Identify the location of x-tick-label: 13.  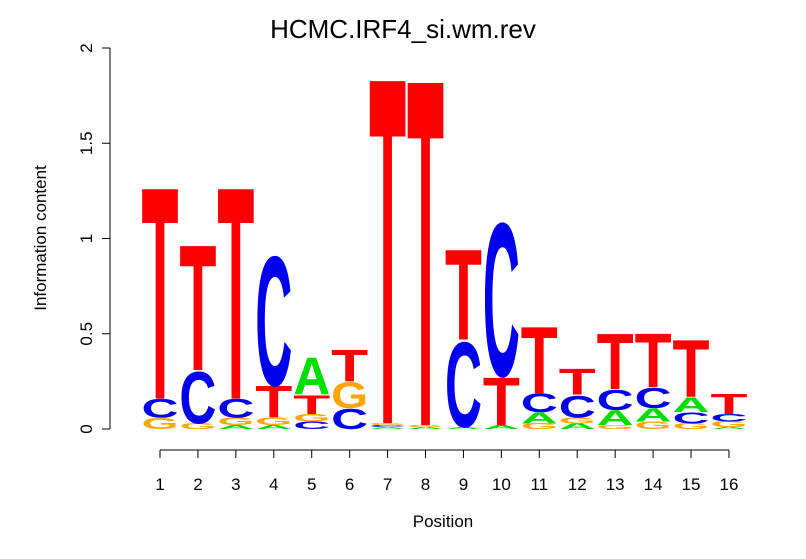
(615, 484).